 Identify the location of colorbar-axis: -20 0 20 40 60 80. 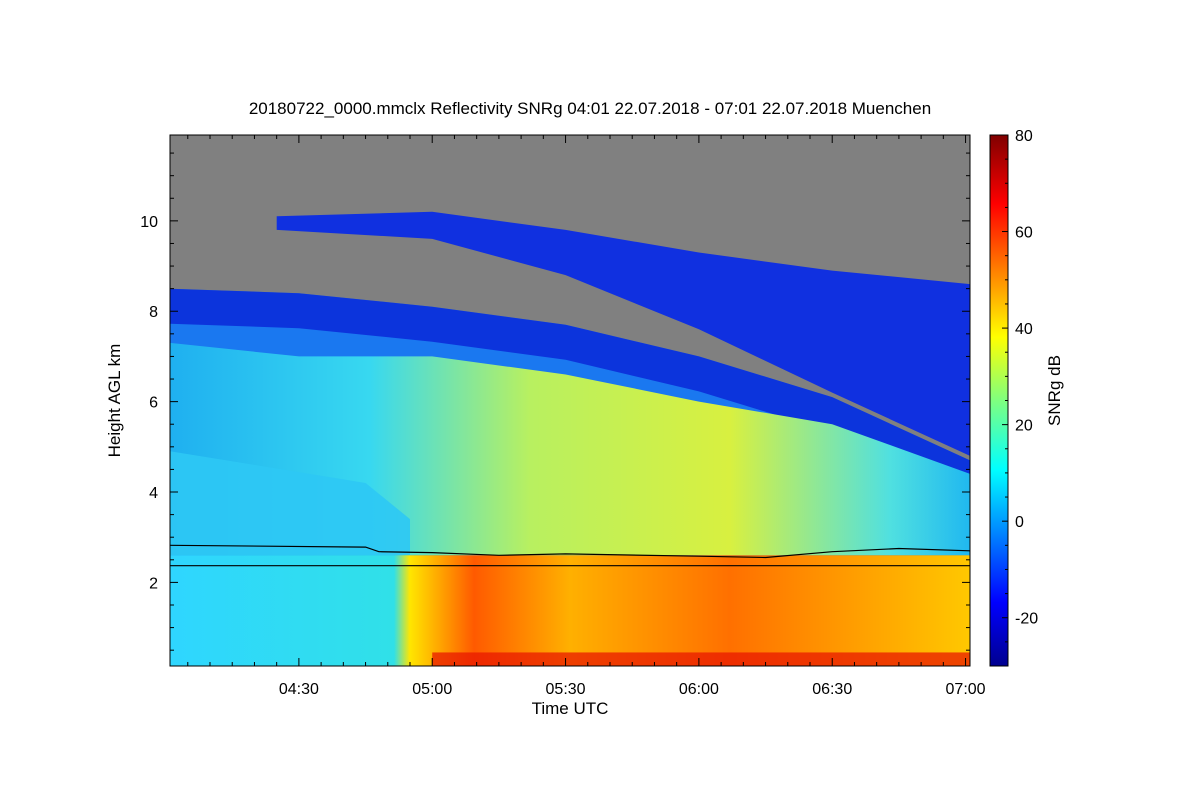
(1020, 397).